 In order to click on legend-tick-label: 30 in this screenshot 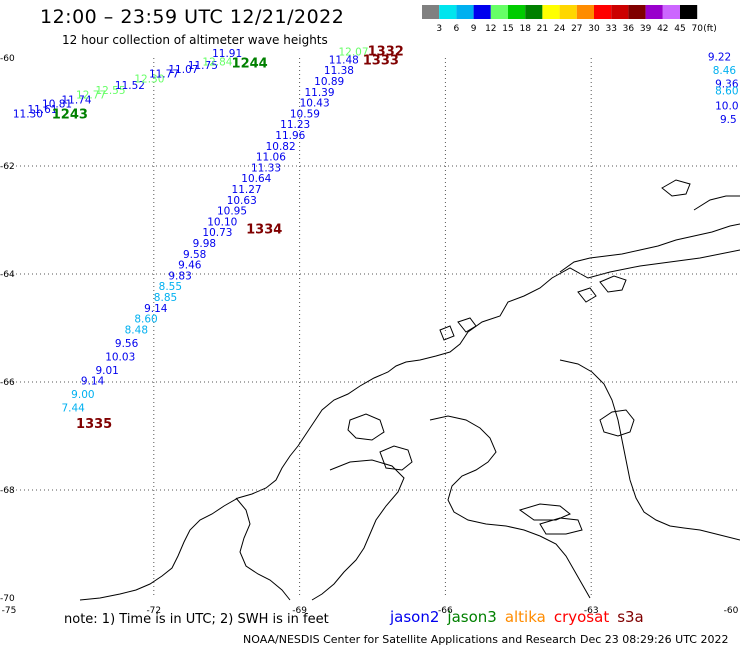, I will do `click(594, 29)`.